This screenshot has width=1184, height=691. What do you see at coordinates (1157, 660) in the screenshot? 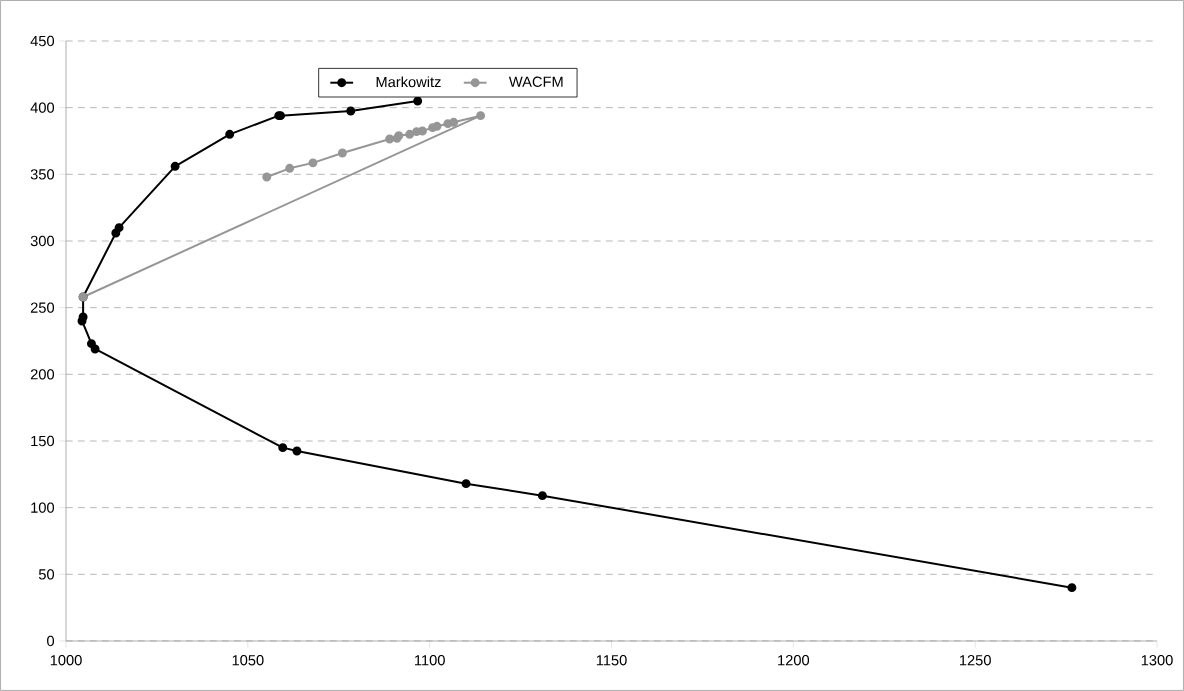
I see `x-tick-label: 1300` at bounding box center [1157, 660].